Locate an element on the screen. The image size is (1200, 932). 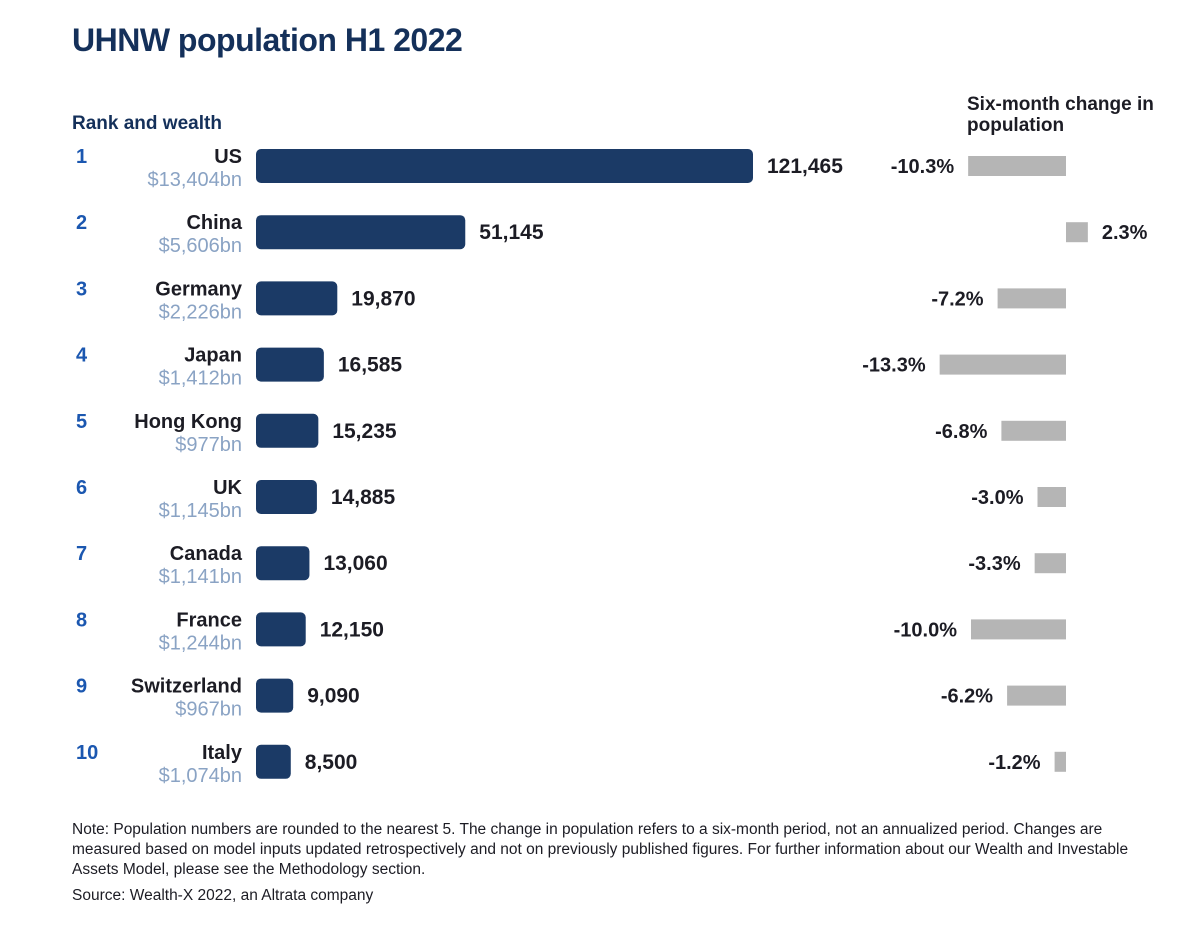
country-label: China is located at coordinates (214, 223).